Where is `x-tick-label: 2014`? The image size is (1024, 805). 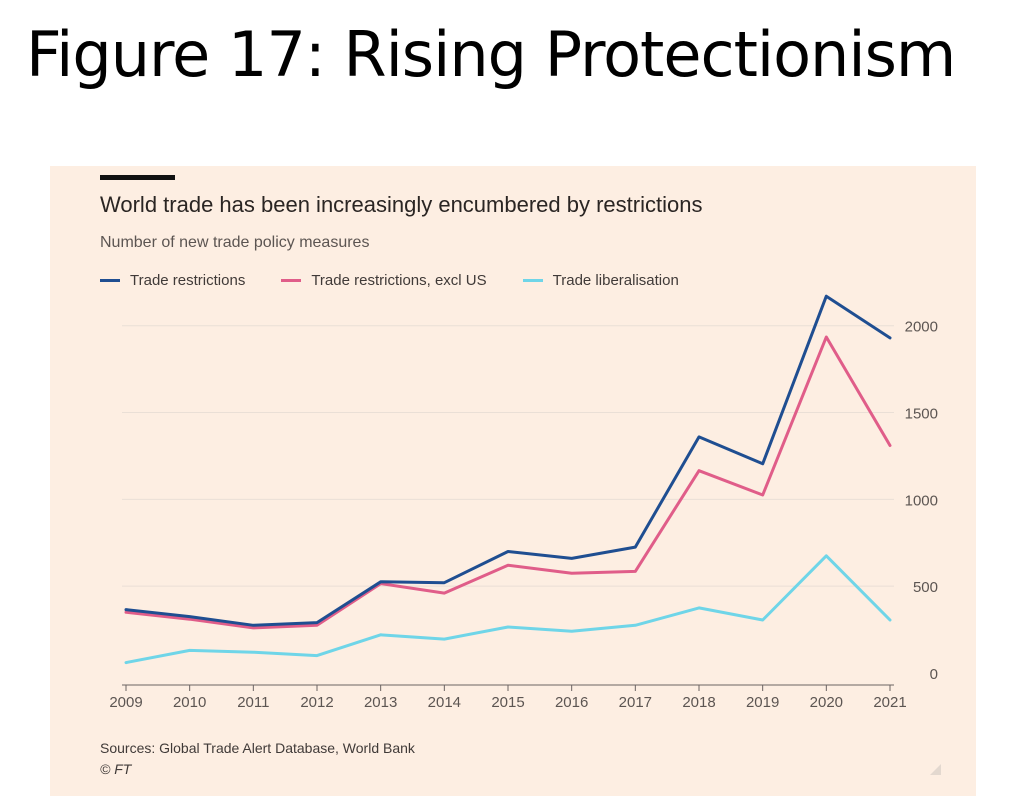
x-tick-label: 2014 is located at coordinates (444, 702).